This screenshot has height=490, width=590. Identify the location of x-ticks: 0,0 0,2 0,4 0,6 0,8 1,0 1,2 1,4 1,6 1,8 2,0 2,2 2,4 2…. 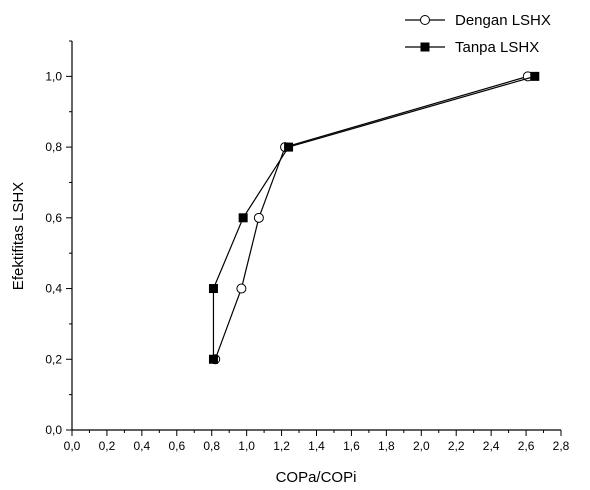
(317, 441).